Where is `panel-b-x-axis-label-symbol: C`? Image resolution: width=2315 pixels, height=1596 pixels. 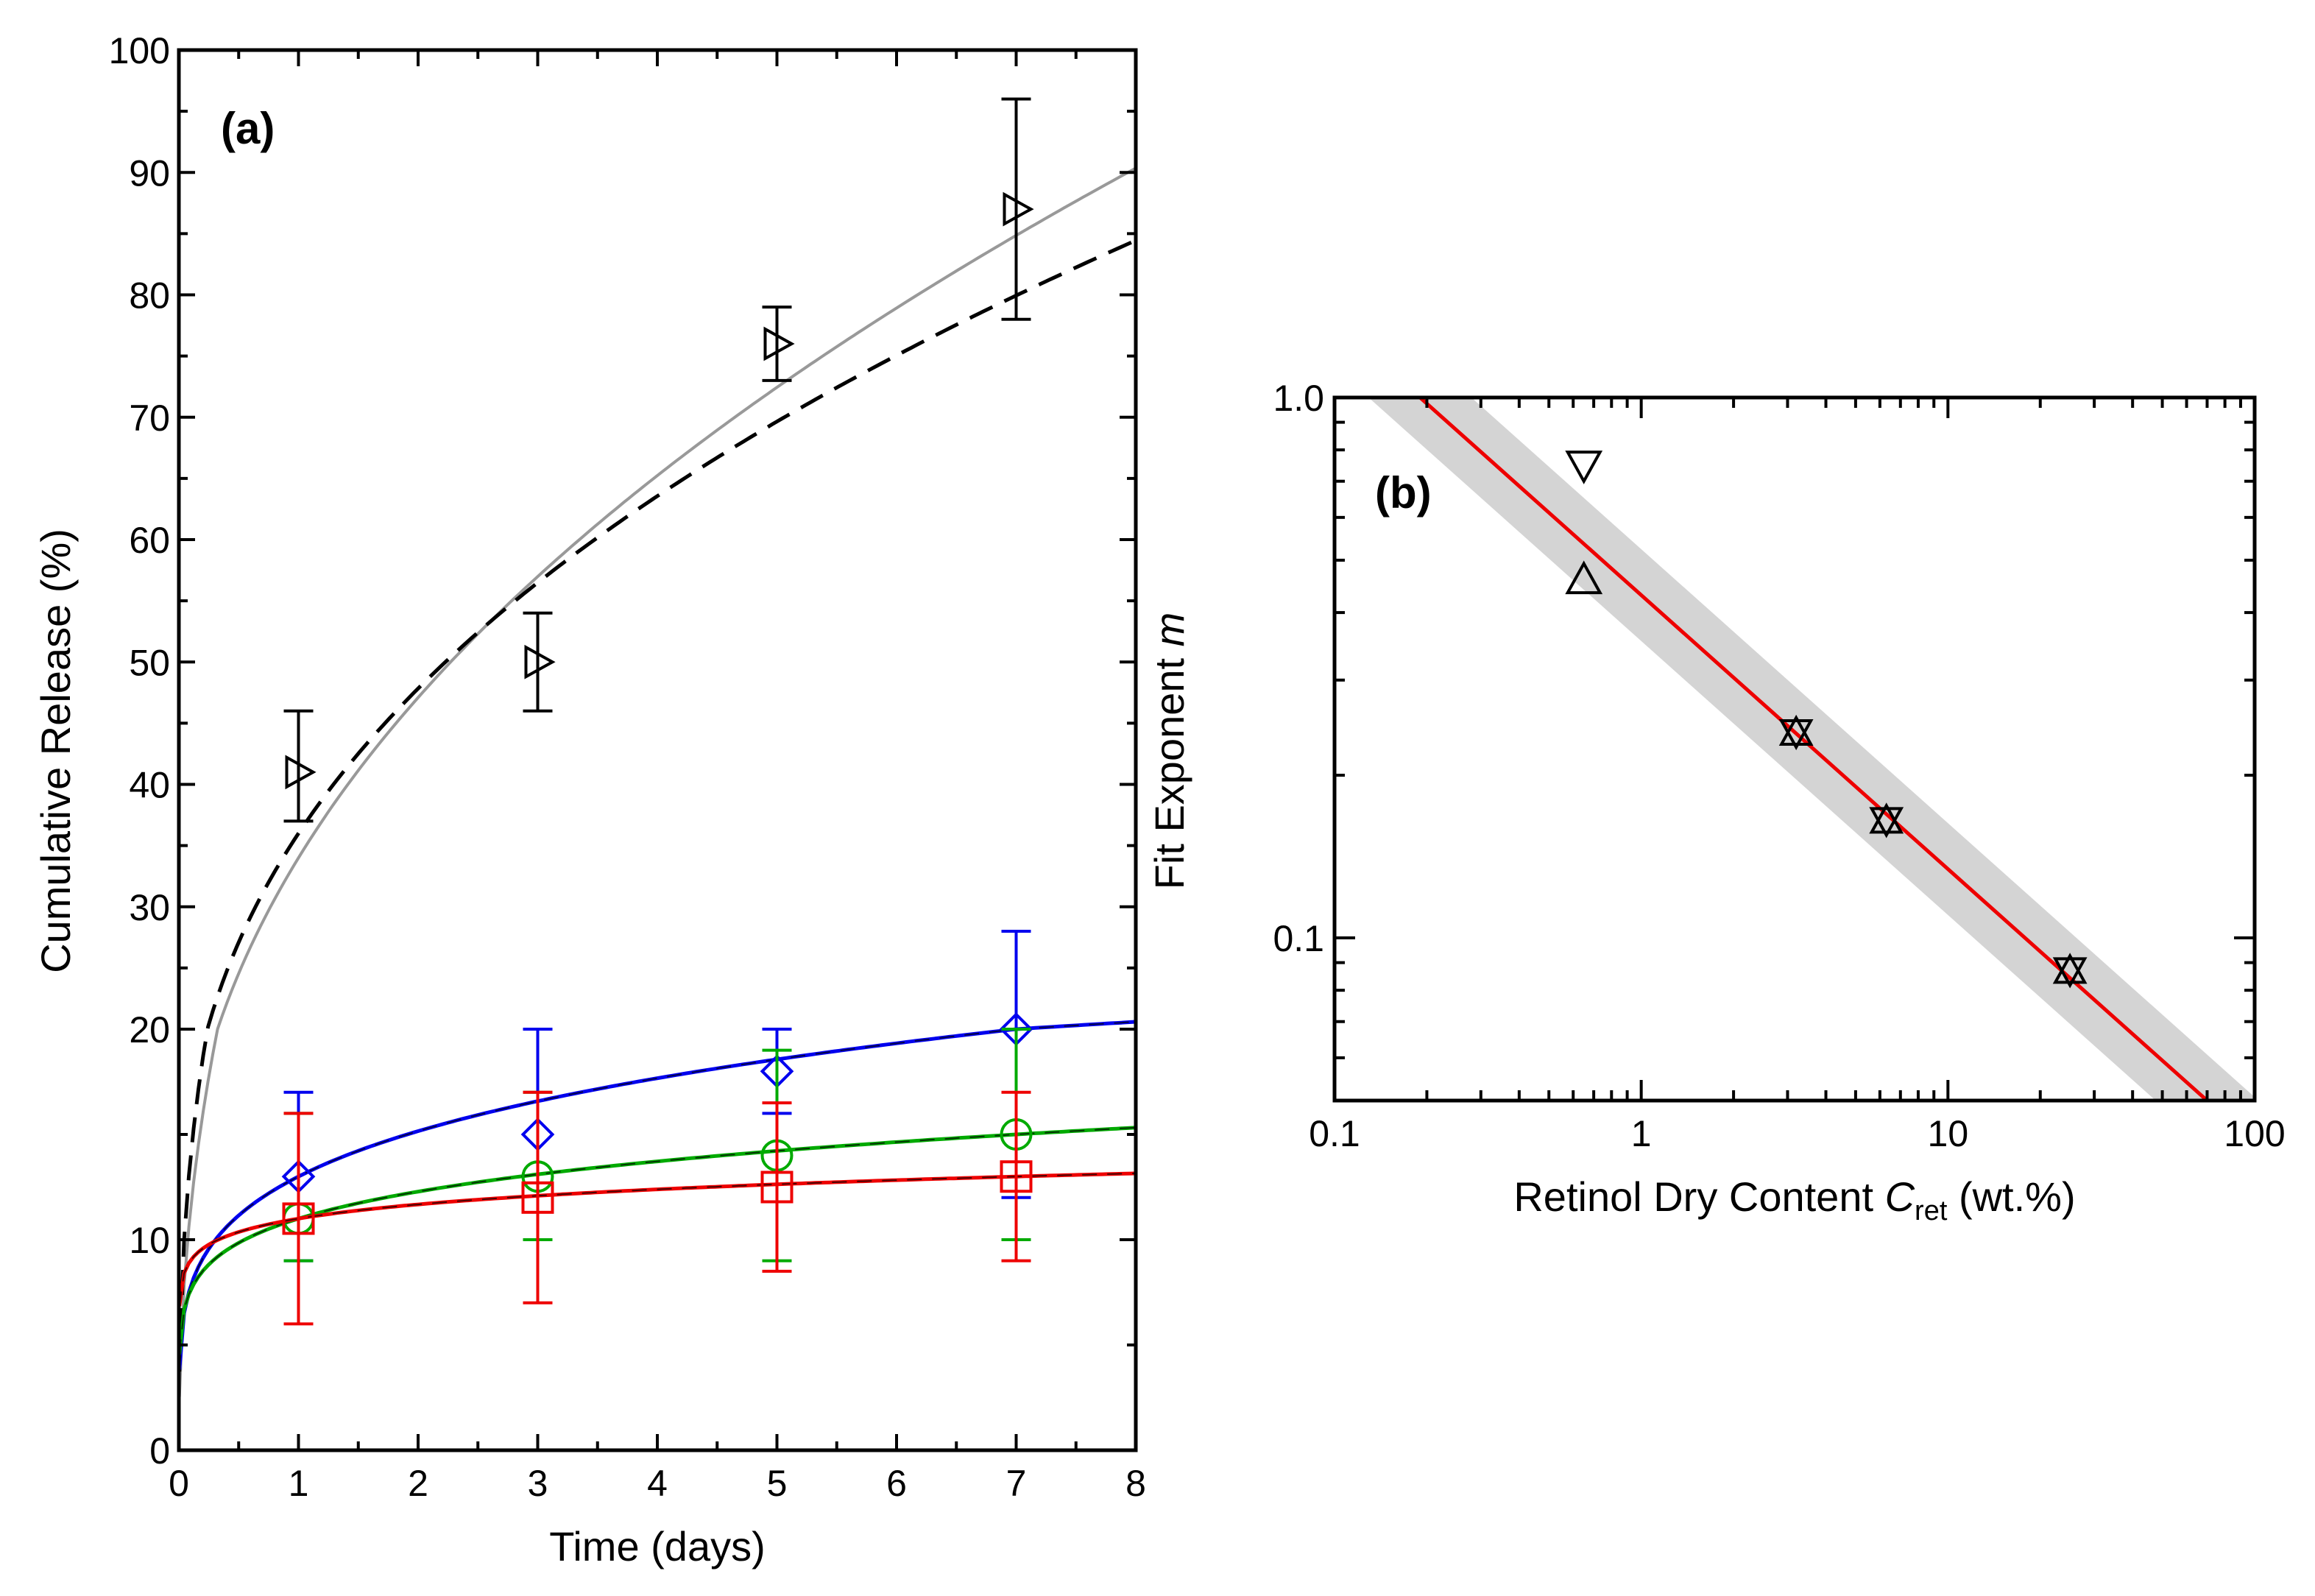 panel-b-x-axis-label-symbol: C is located at coordinates (1900, 1196).